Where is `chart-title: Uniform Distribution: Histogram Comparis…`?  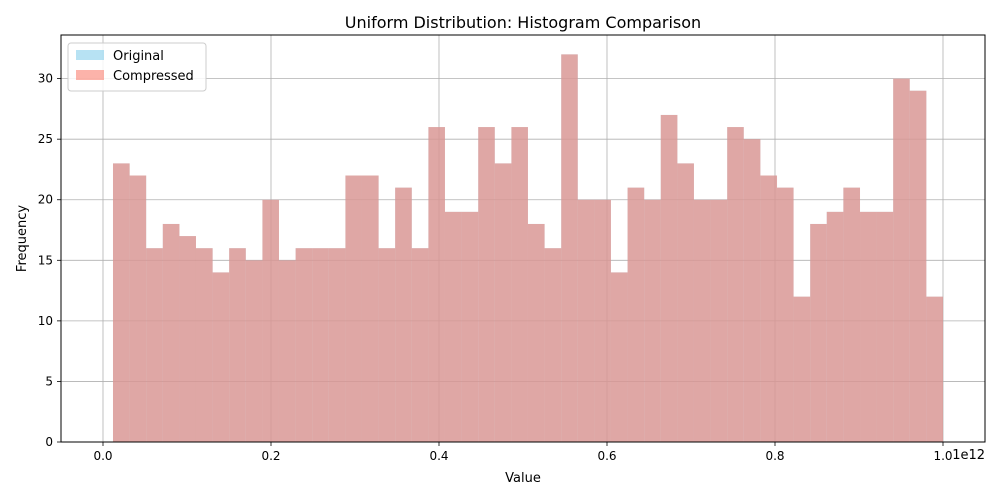 chart-title: Uniform Distribution: Histogram Comparis… is located at coordinates (523, 22).